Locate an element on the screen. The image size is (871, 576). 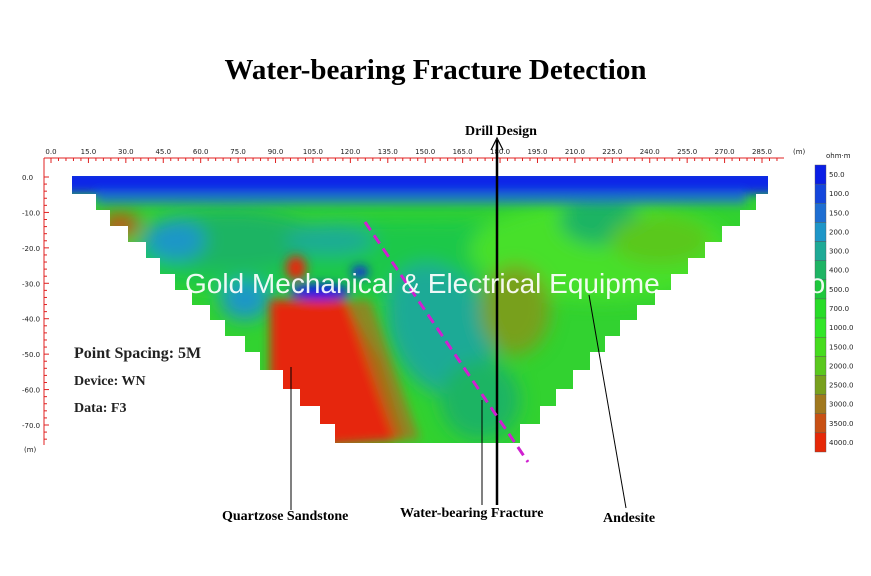
legend-level-label: 3000.0 is located at coordinates (841, 405).